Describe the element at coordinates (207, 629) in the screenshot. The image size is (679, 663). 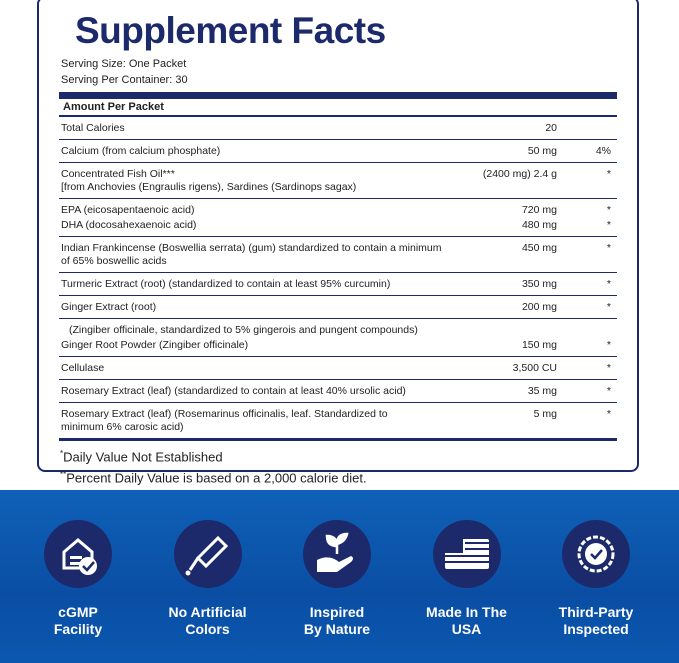
I see `badge-label: Colors` at that location.